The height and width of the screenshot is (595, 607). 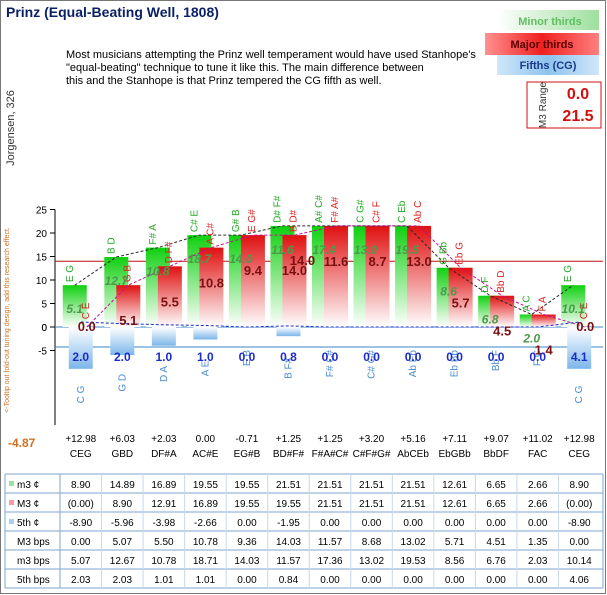 I want to click on fifth-note: Eb Bb, so click(x=455, y=364).